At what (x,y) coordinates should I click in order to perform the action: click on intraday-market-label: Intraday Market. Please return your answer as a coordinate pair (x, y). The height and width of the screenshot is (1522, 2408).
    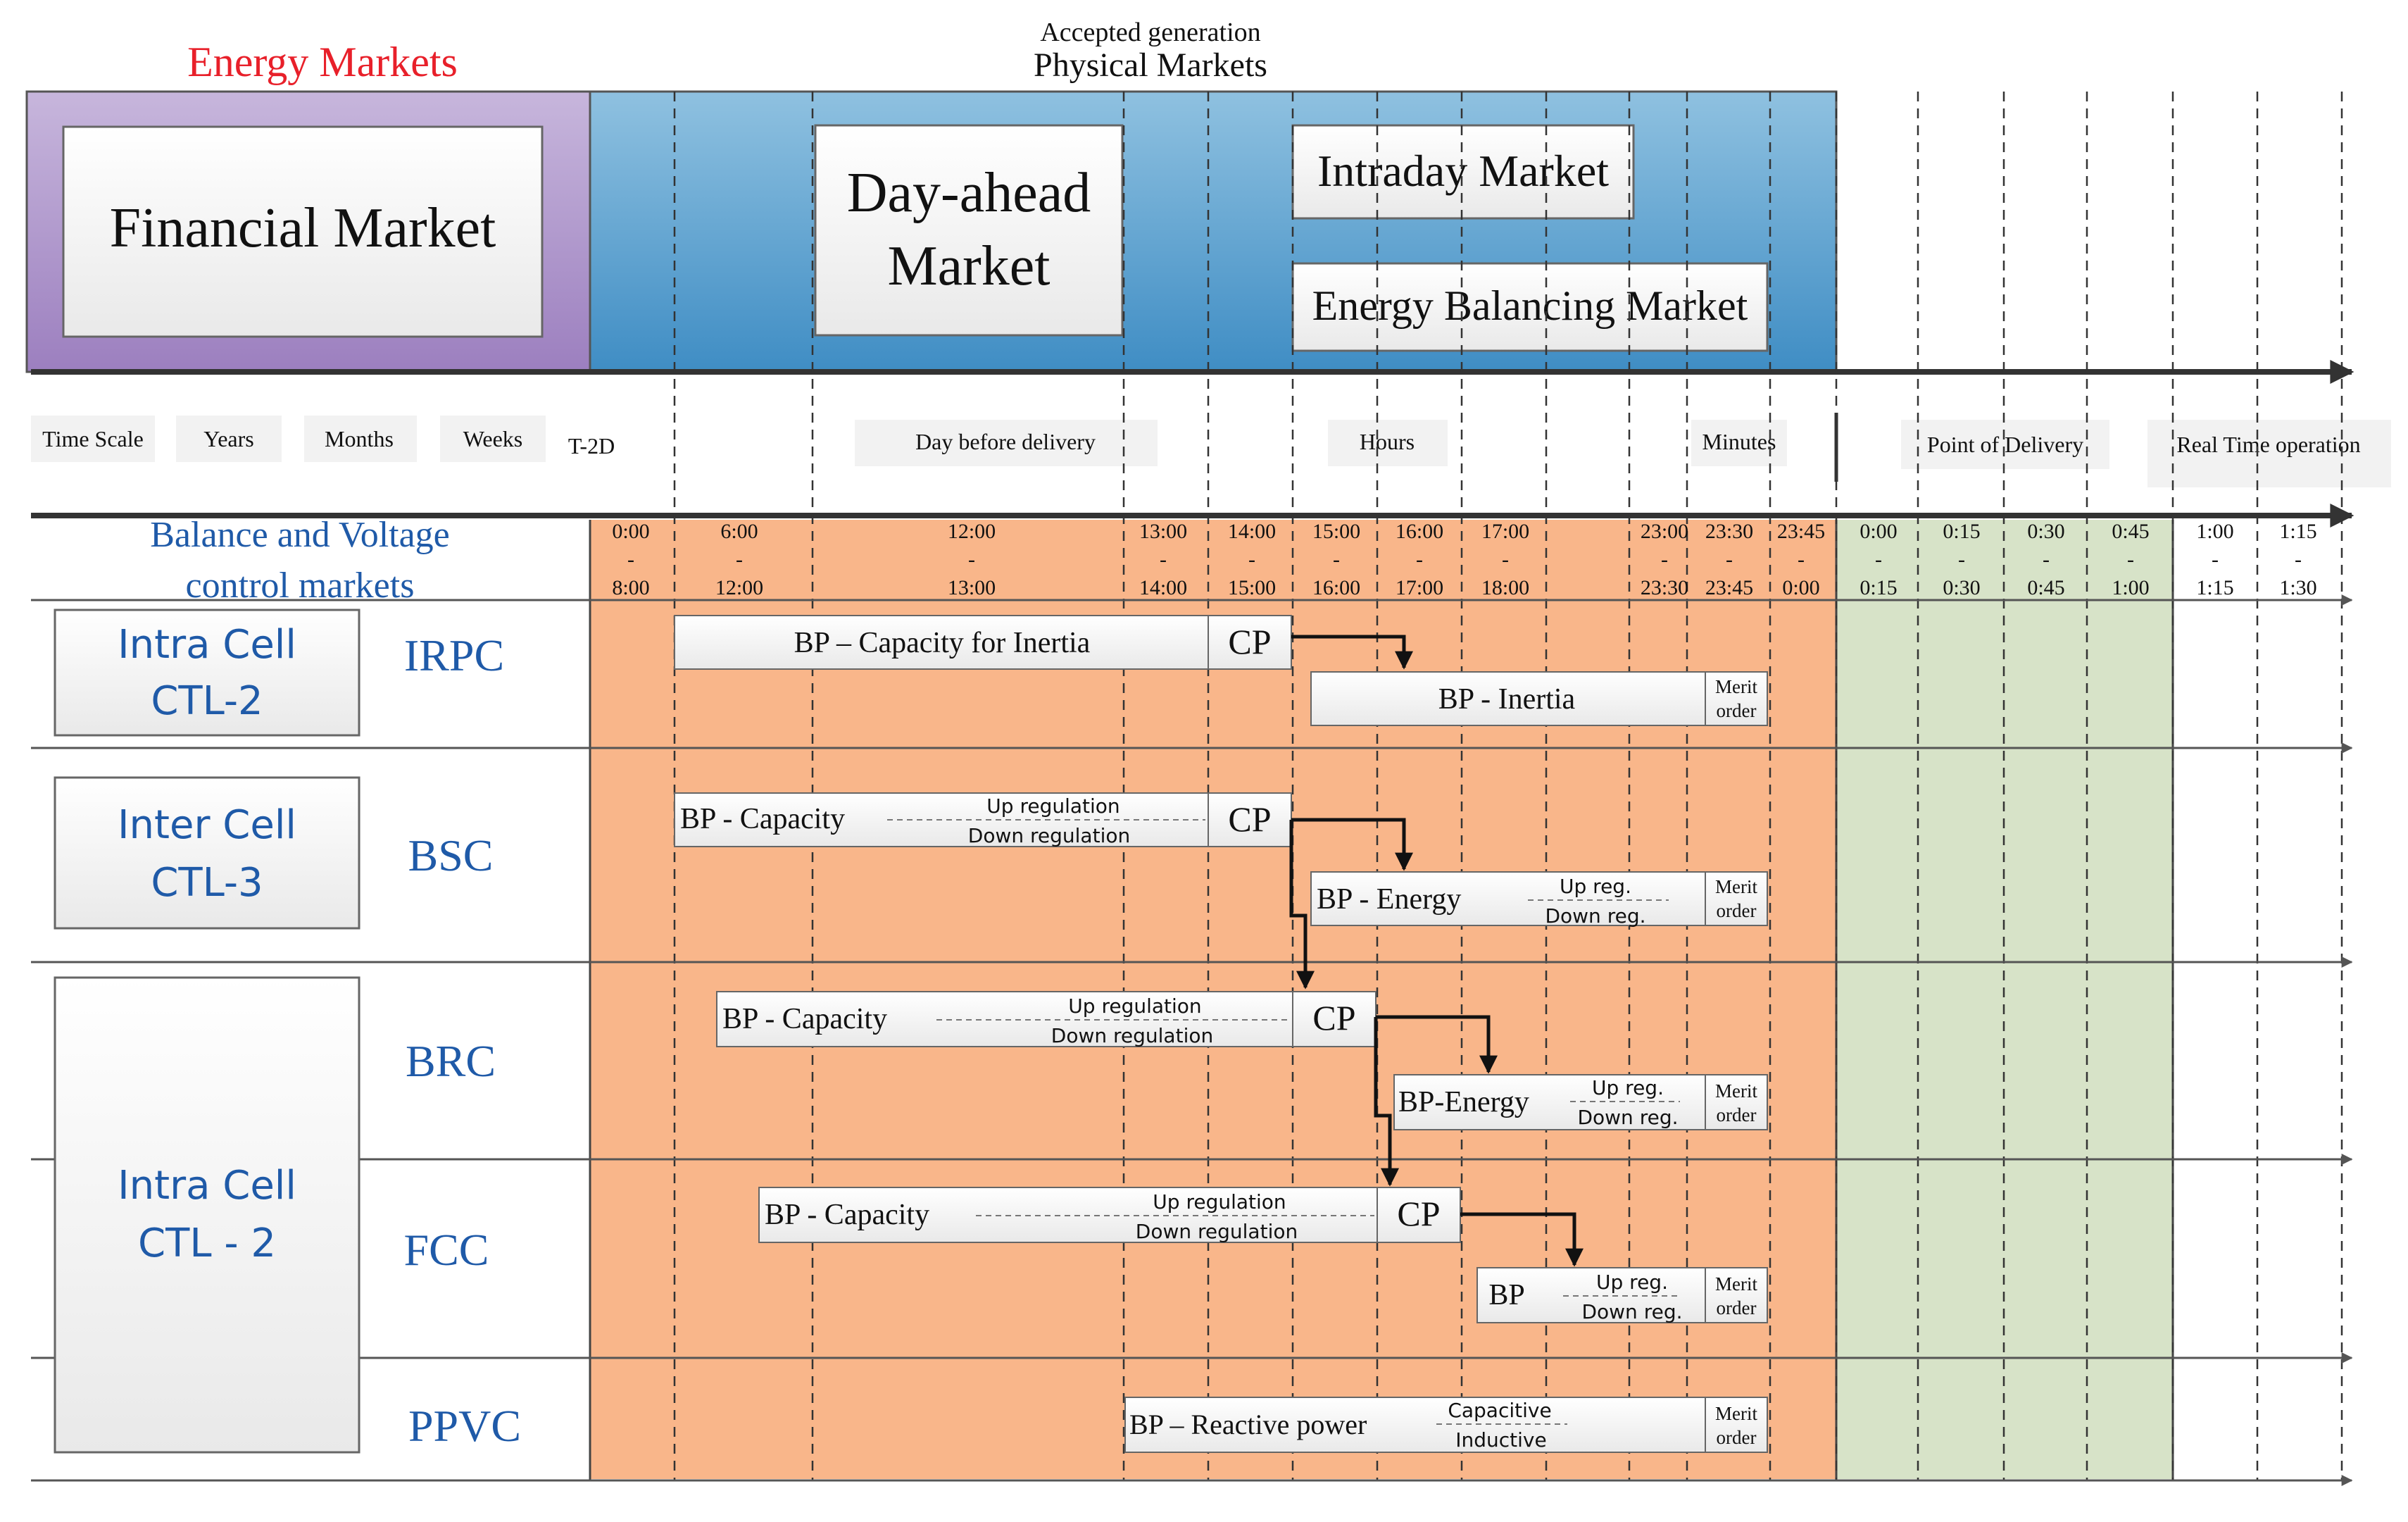
    Looking at the image, I should click on (1463, 171).